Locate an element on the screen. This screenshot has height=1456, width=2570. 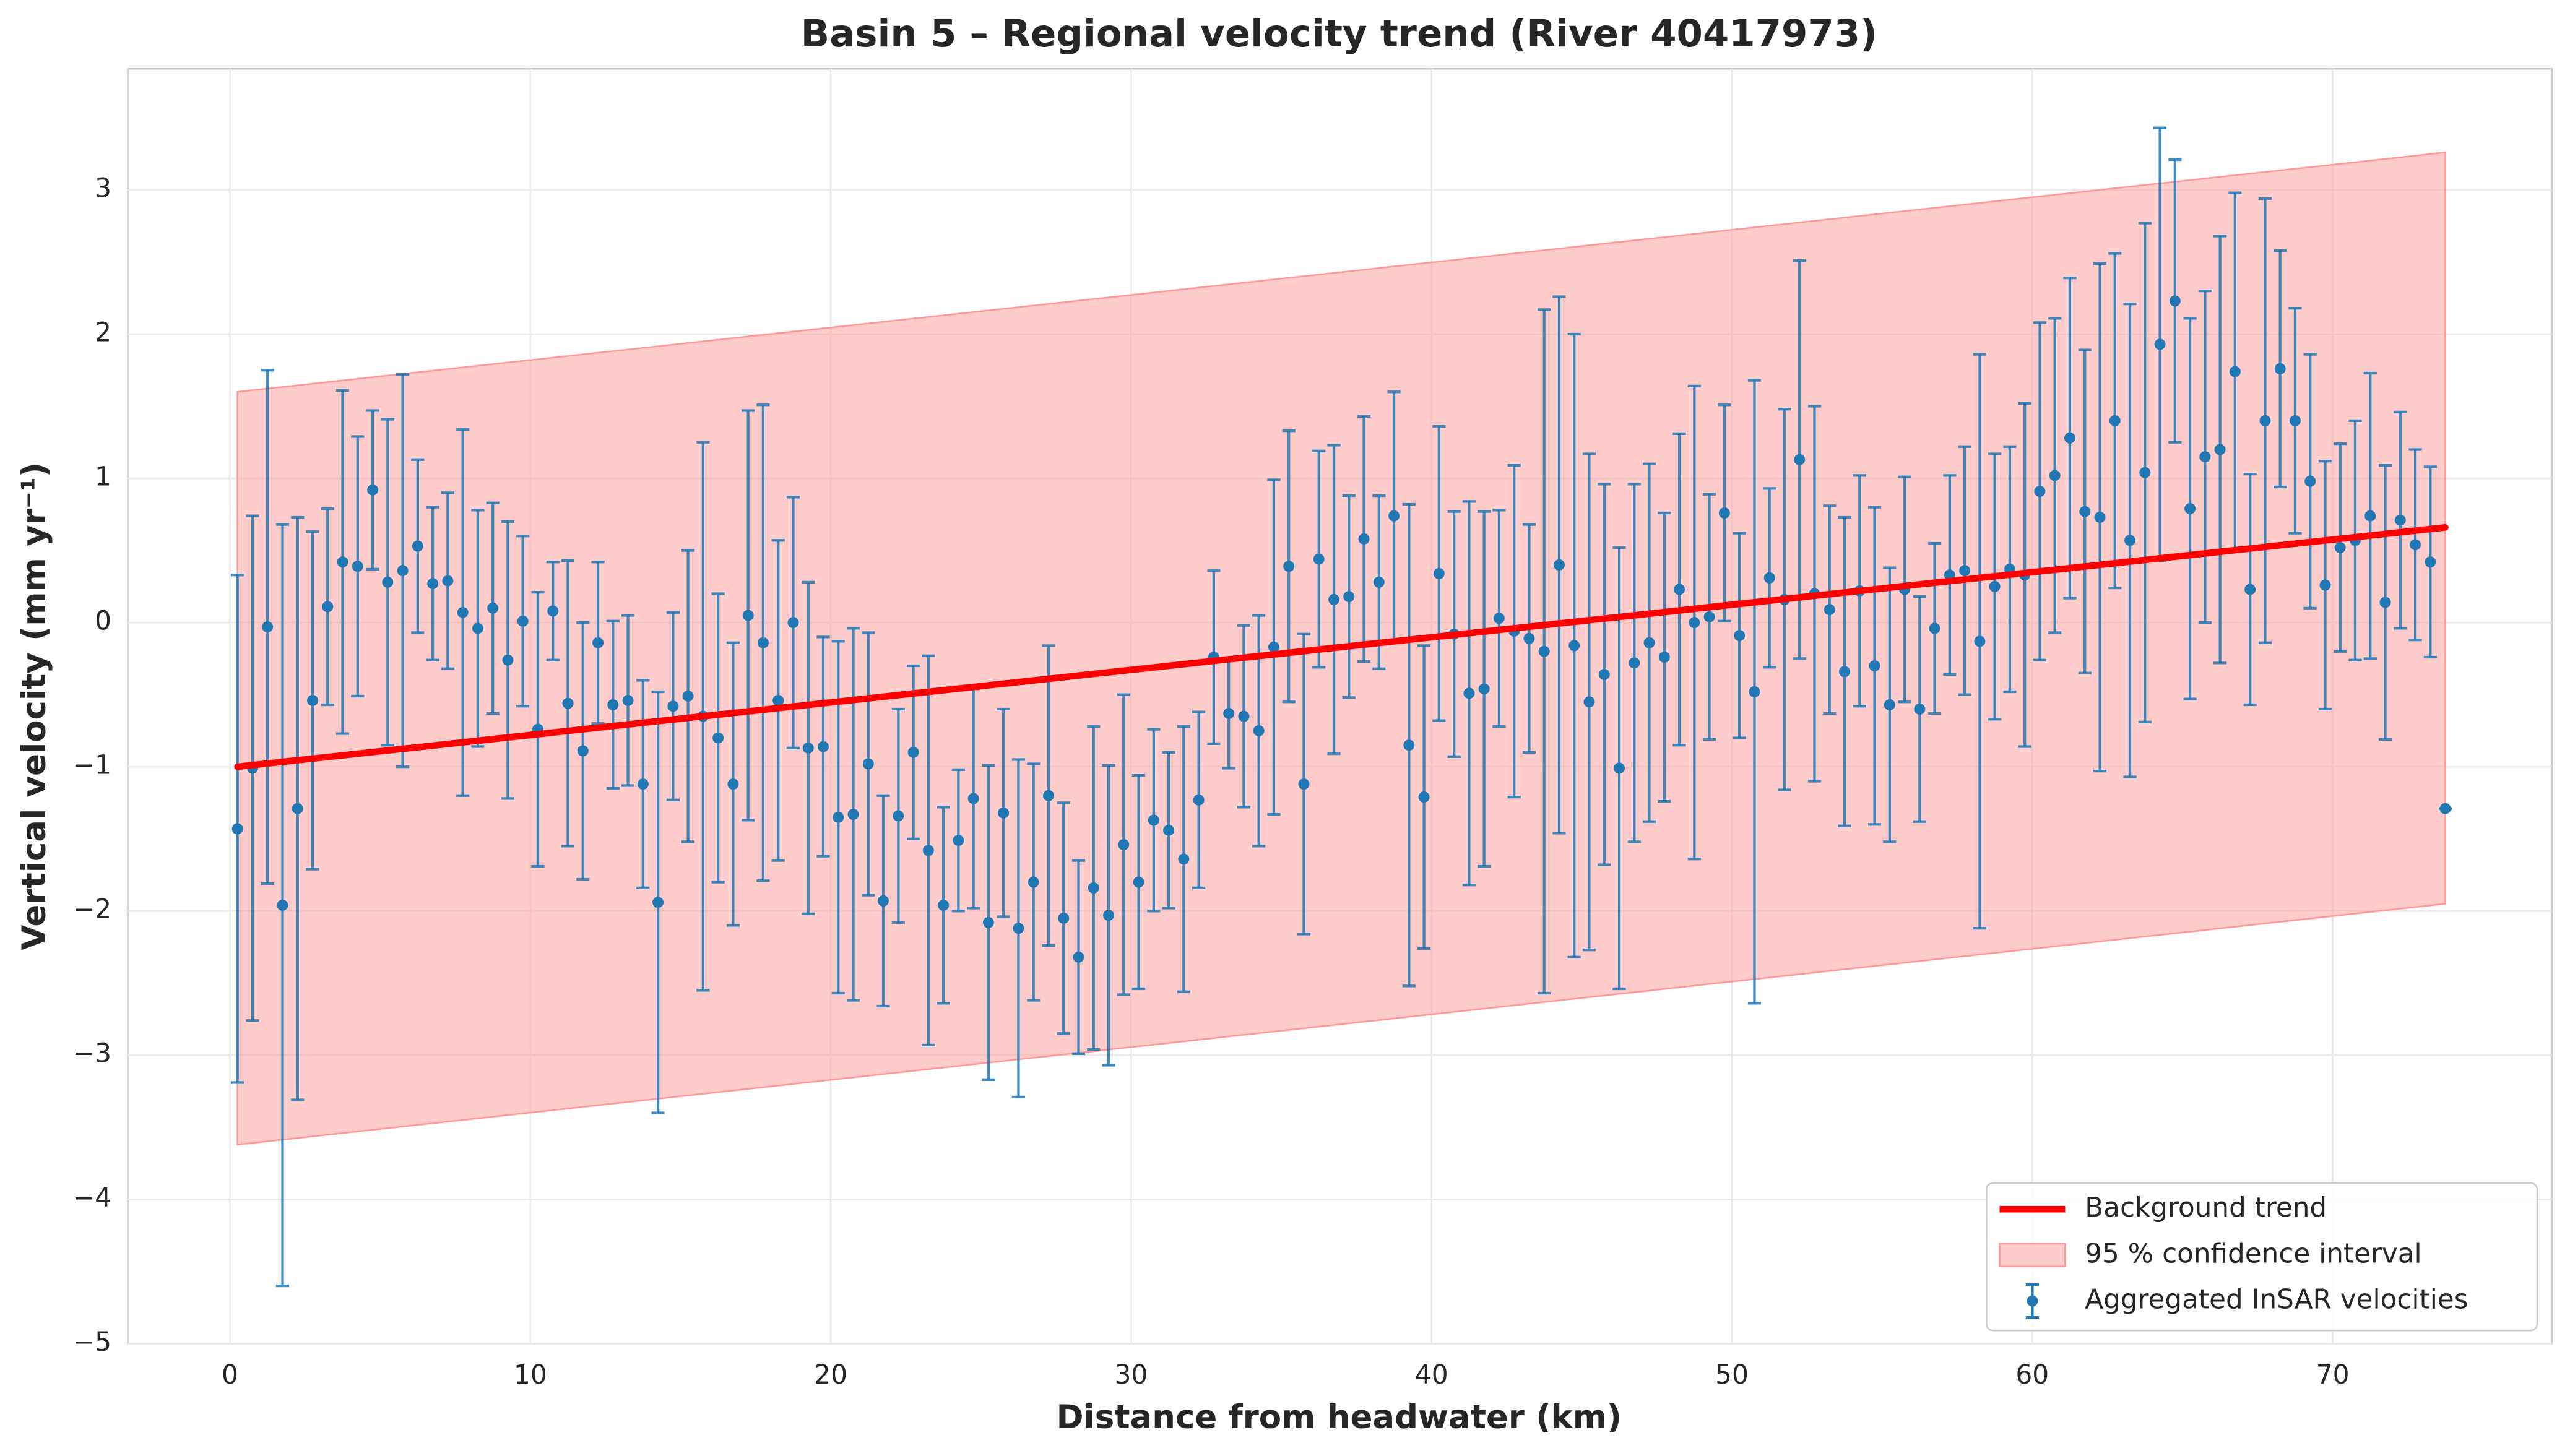
y-axis-label: Vertical velocity (mm yr⁻¹) is located at coordinates (34, 706).